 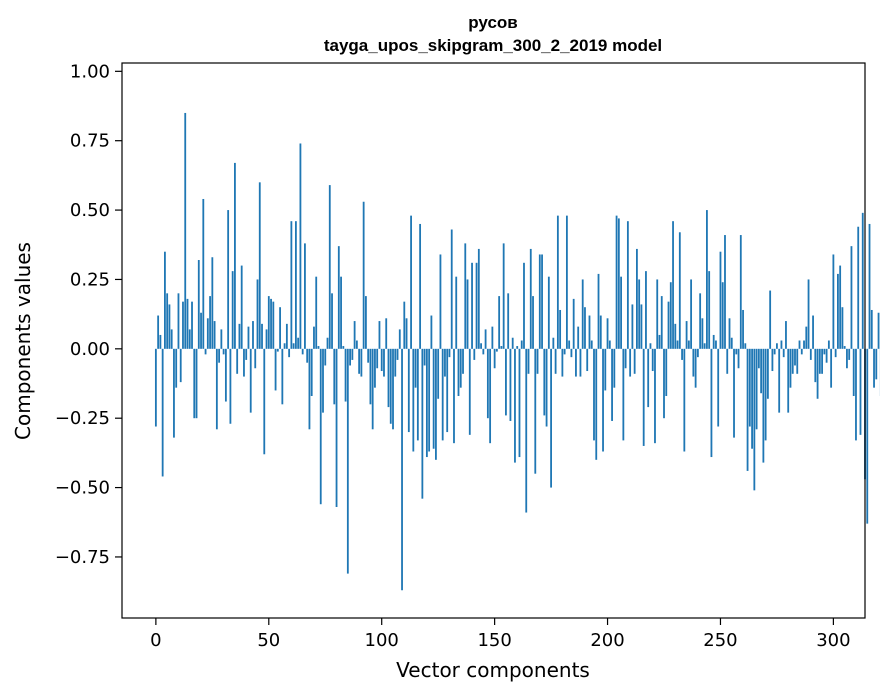 What do you see at coordinates (155, 640) in the screenshot?
I see `x-tick-label: 0` at bounding box center [155, 640].